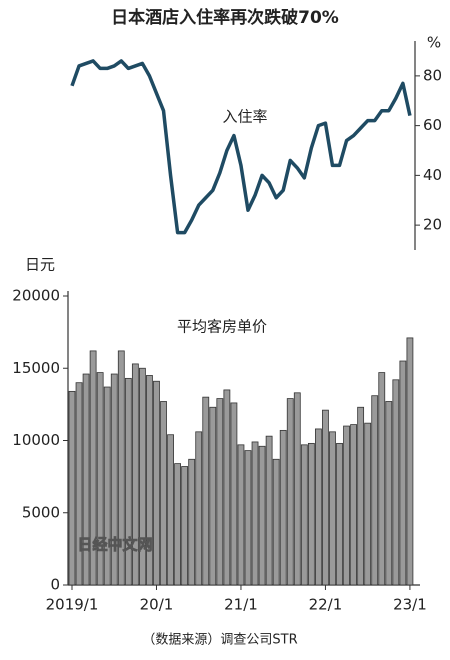  Describe the element at coordinates (36, 440) in the screenshot. I see `y-tick-label: 10000` at that location.